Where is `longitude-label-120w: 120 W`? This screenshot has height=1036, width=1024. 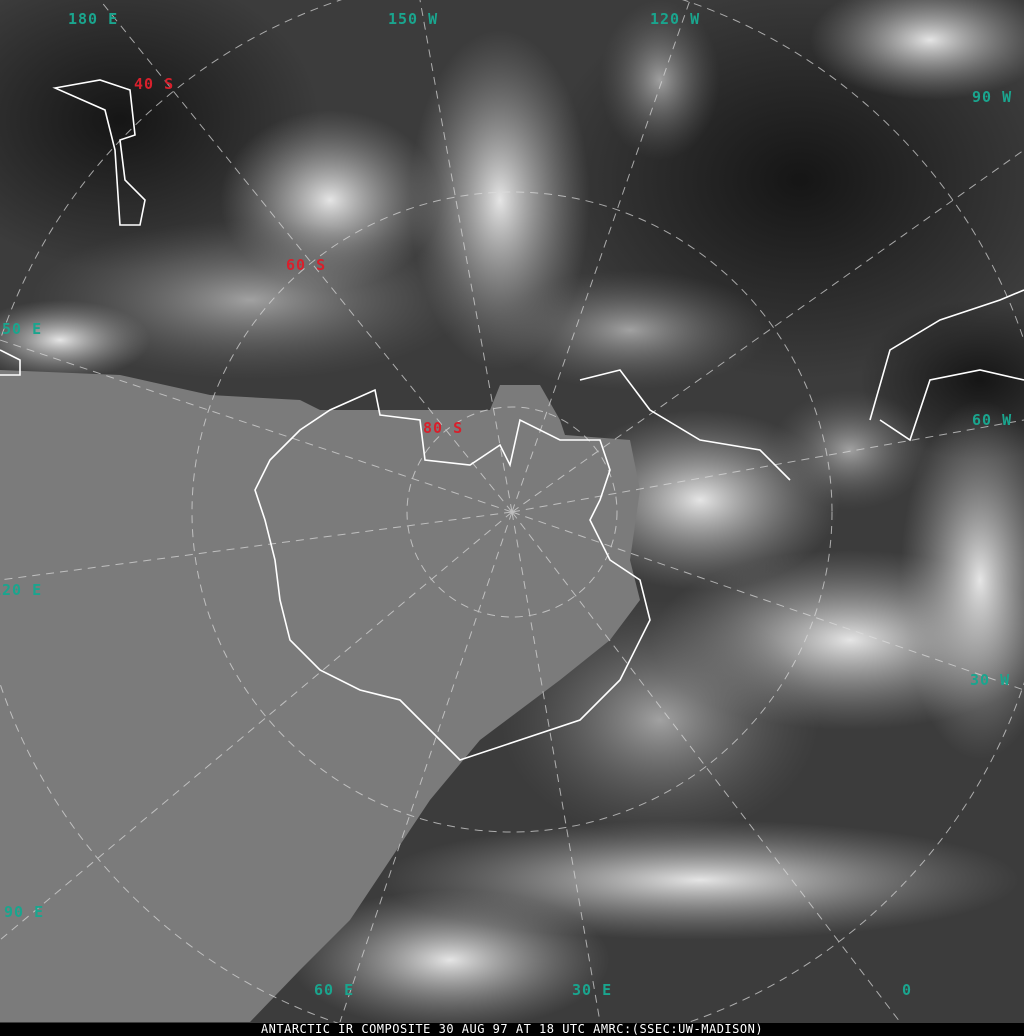
longitude-label-120w: 120 W is located at coordinates (675, 19).